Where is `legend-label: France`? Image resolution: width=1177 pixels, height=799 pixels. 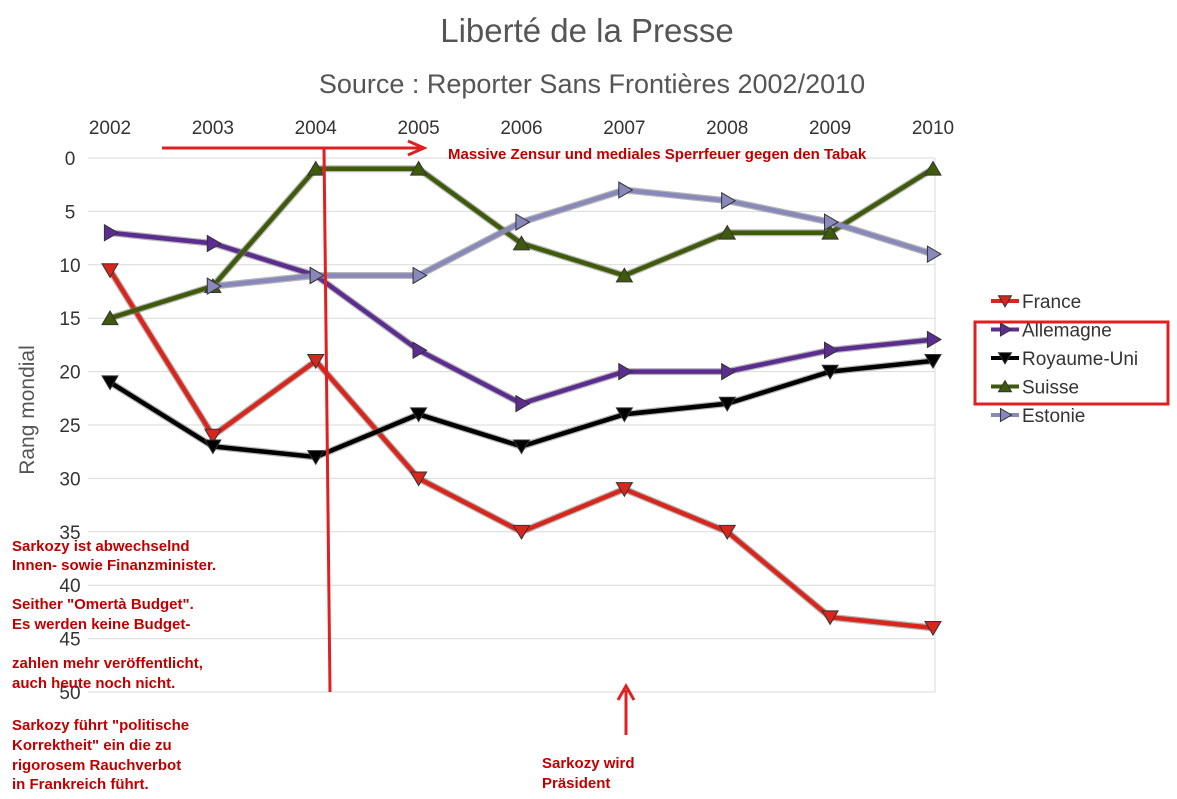 legend-label: France is located at coordinates (1051, 302).